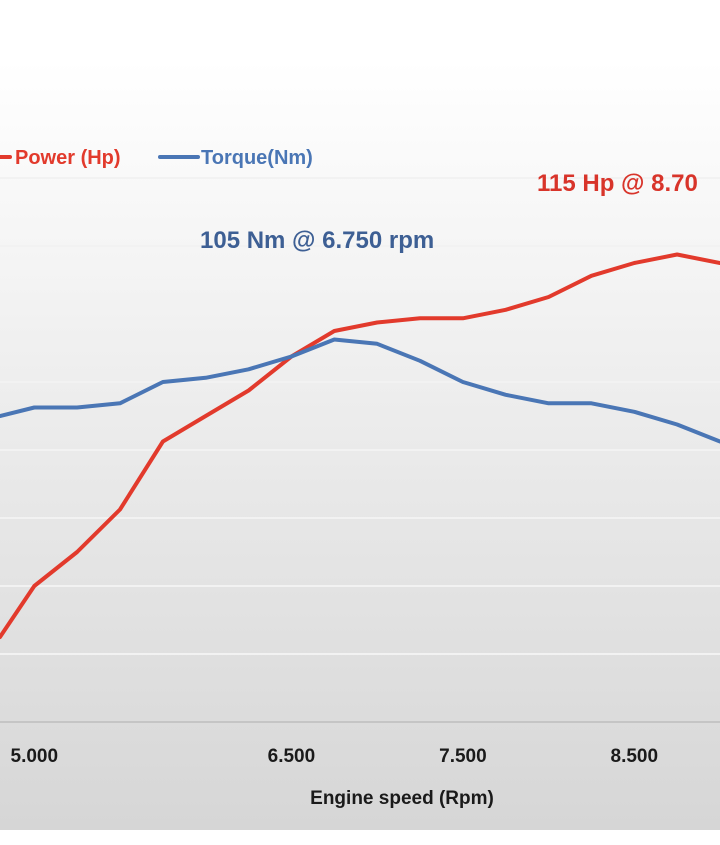  What do you see at coordinates (635, 756) in the screenshot?
I see `x-tick-label: 8.500` at bounding box center [635, 756].